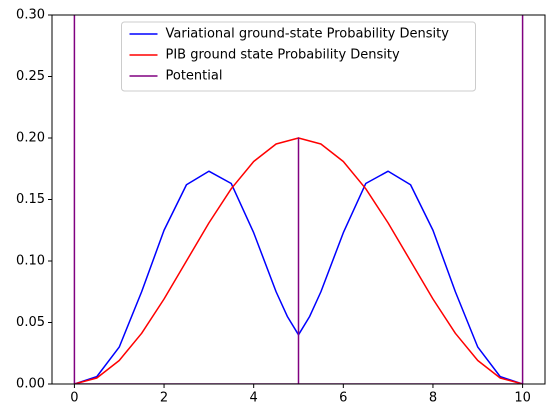 The height and width of the screenshot is (418, 556). Describe the element at coordinates (522, 398) in the screenshot. I see `x-tick-label: 10` at that location.